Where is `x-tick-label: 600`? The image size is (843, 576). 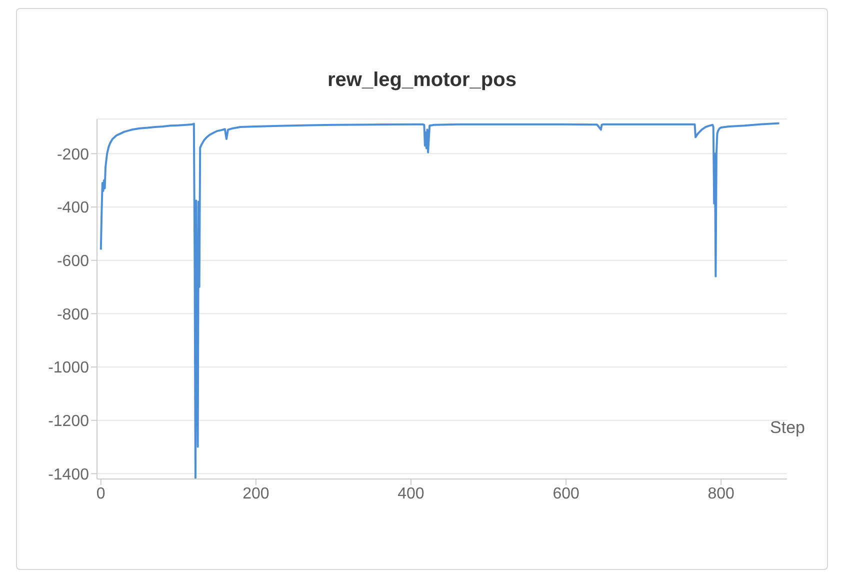 x-tick-label: 600 is located at coordinates (566, 493).